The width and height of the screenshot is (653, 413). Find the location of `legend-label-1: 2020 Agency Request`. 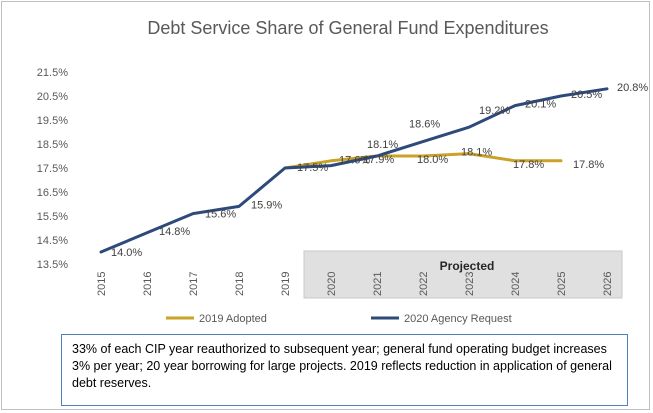

legend-label-1: 2020 Agency Request is located at coordinates (458, 319).